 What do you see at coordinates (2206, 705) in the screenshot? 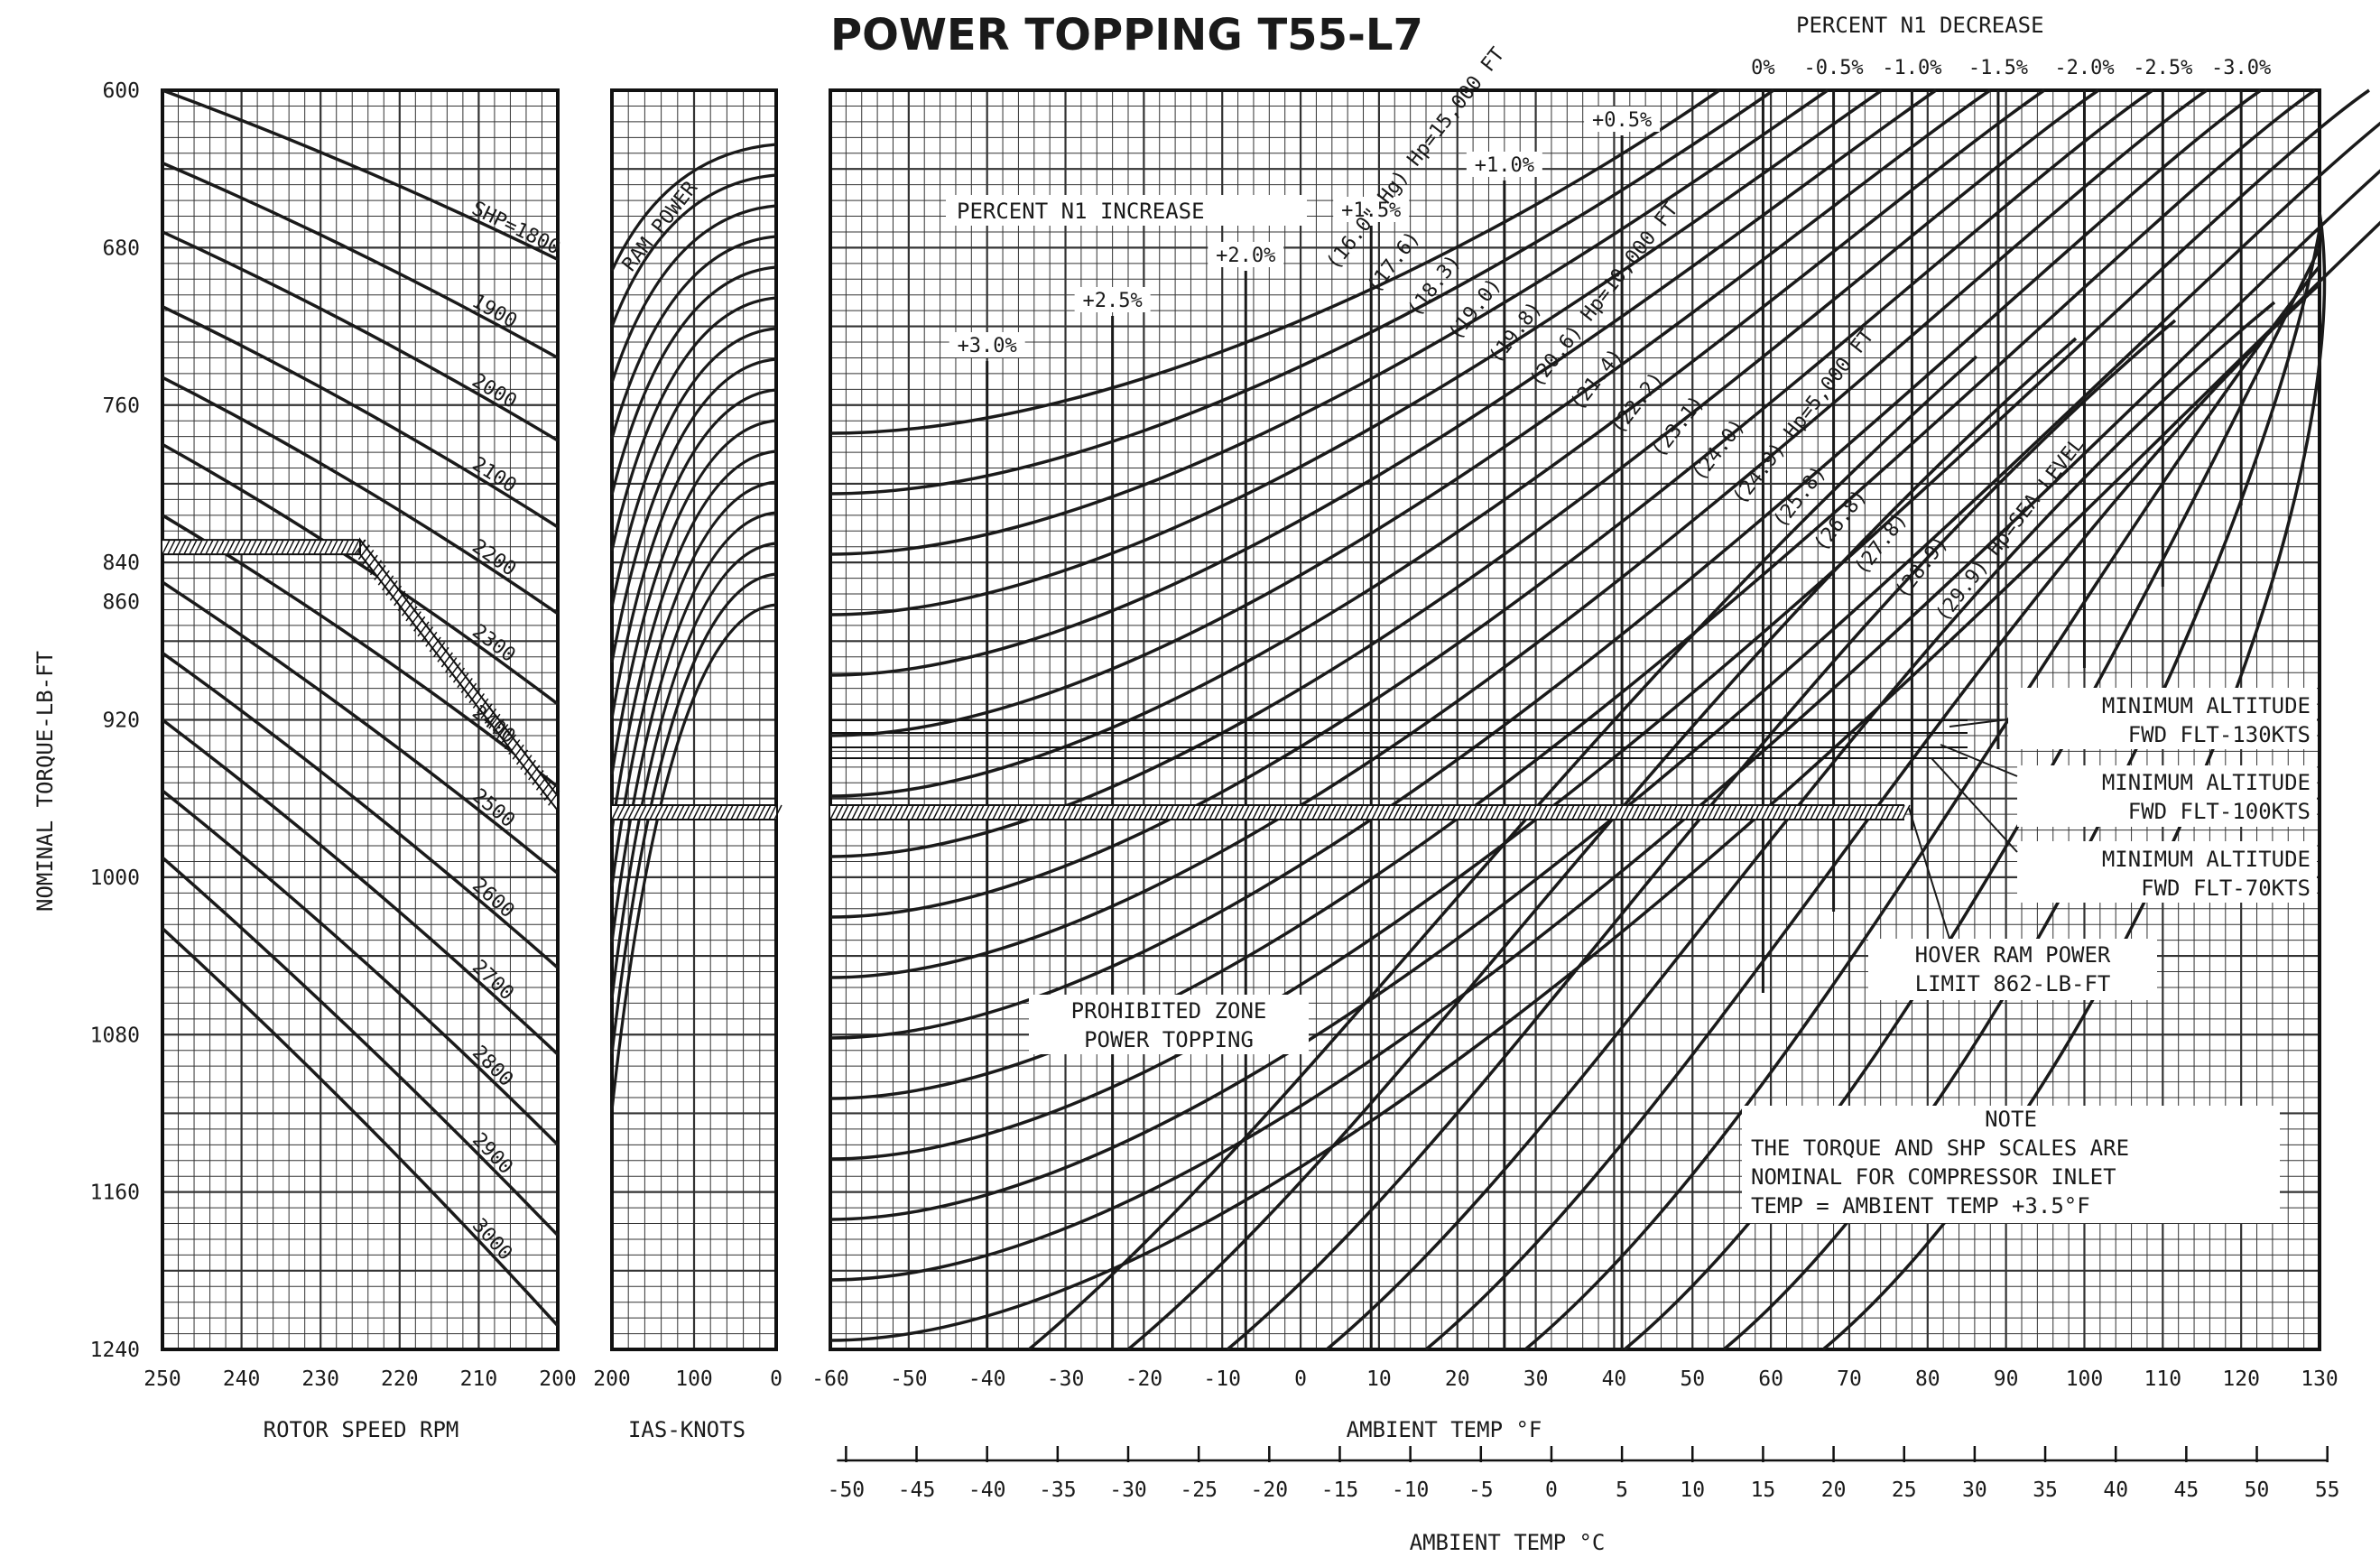
I see `limit-130-line1: MINIMUM ALTITUDE` at bounding box center [2206, 705].